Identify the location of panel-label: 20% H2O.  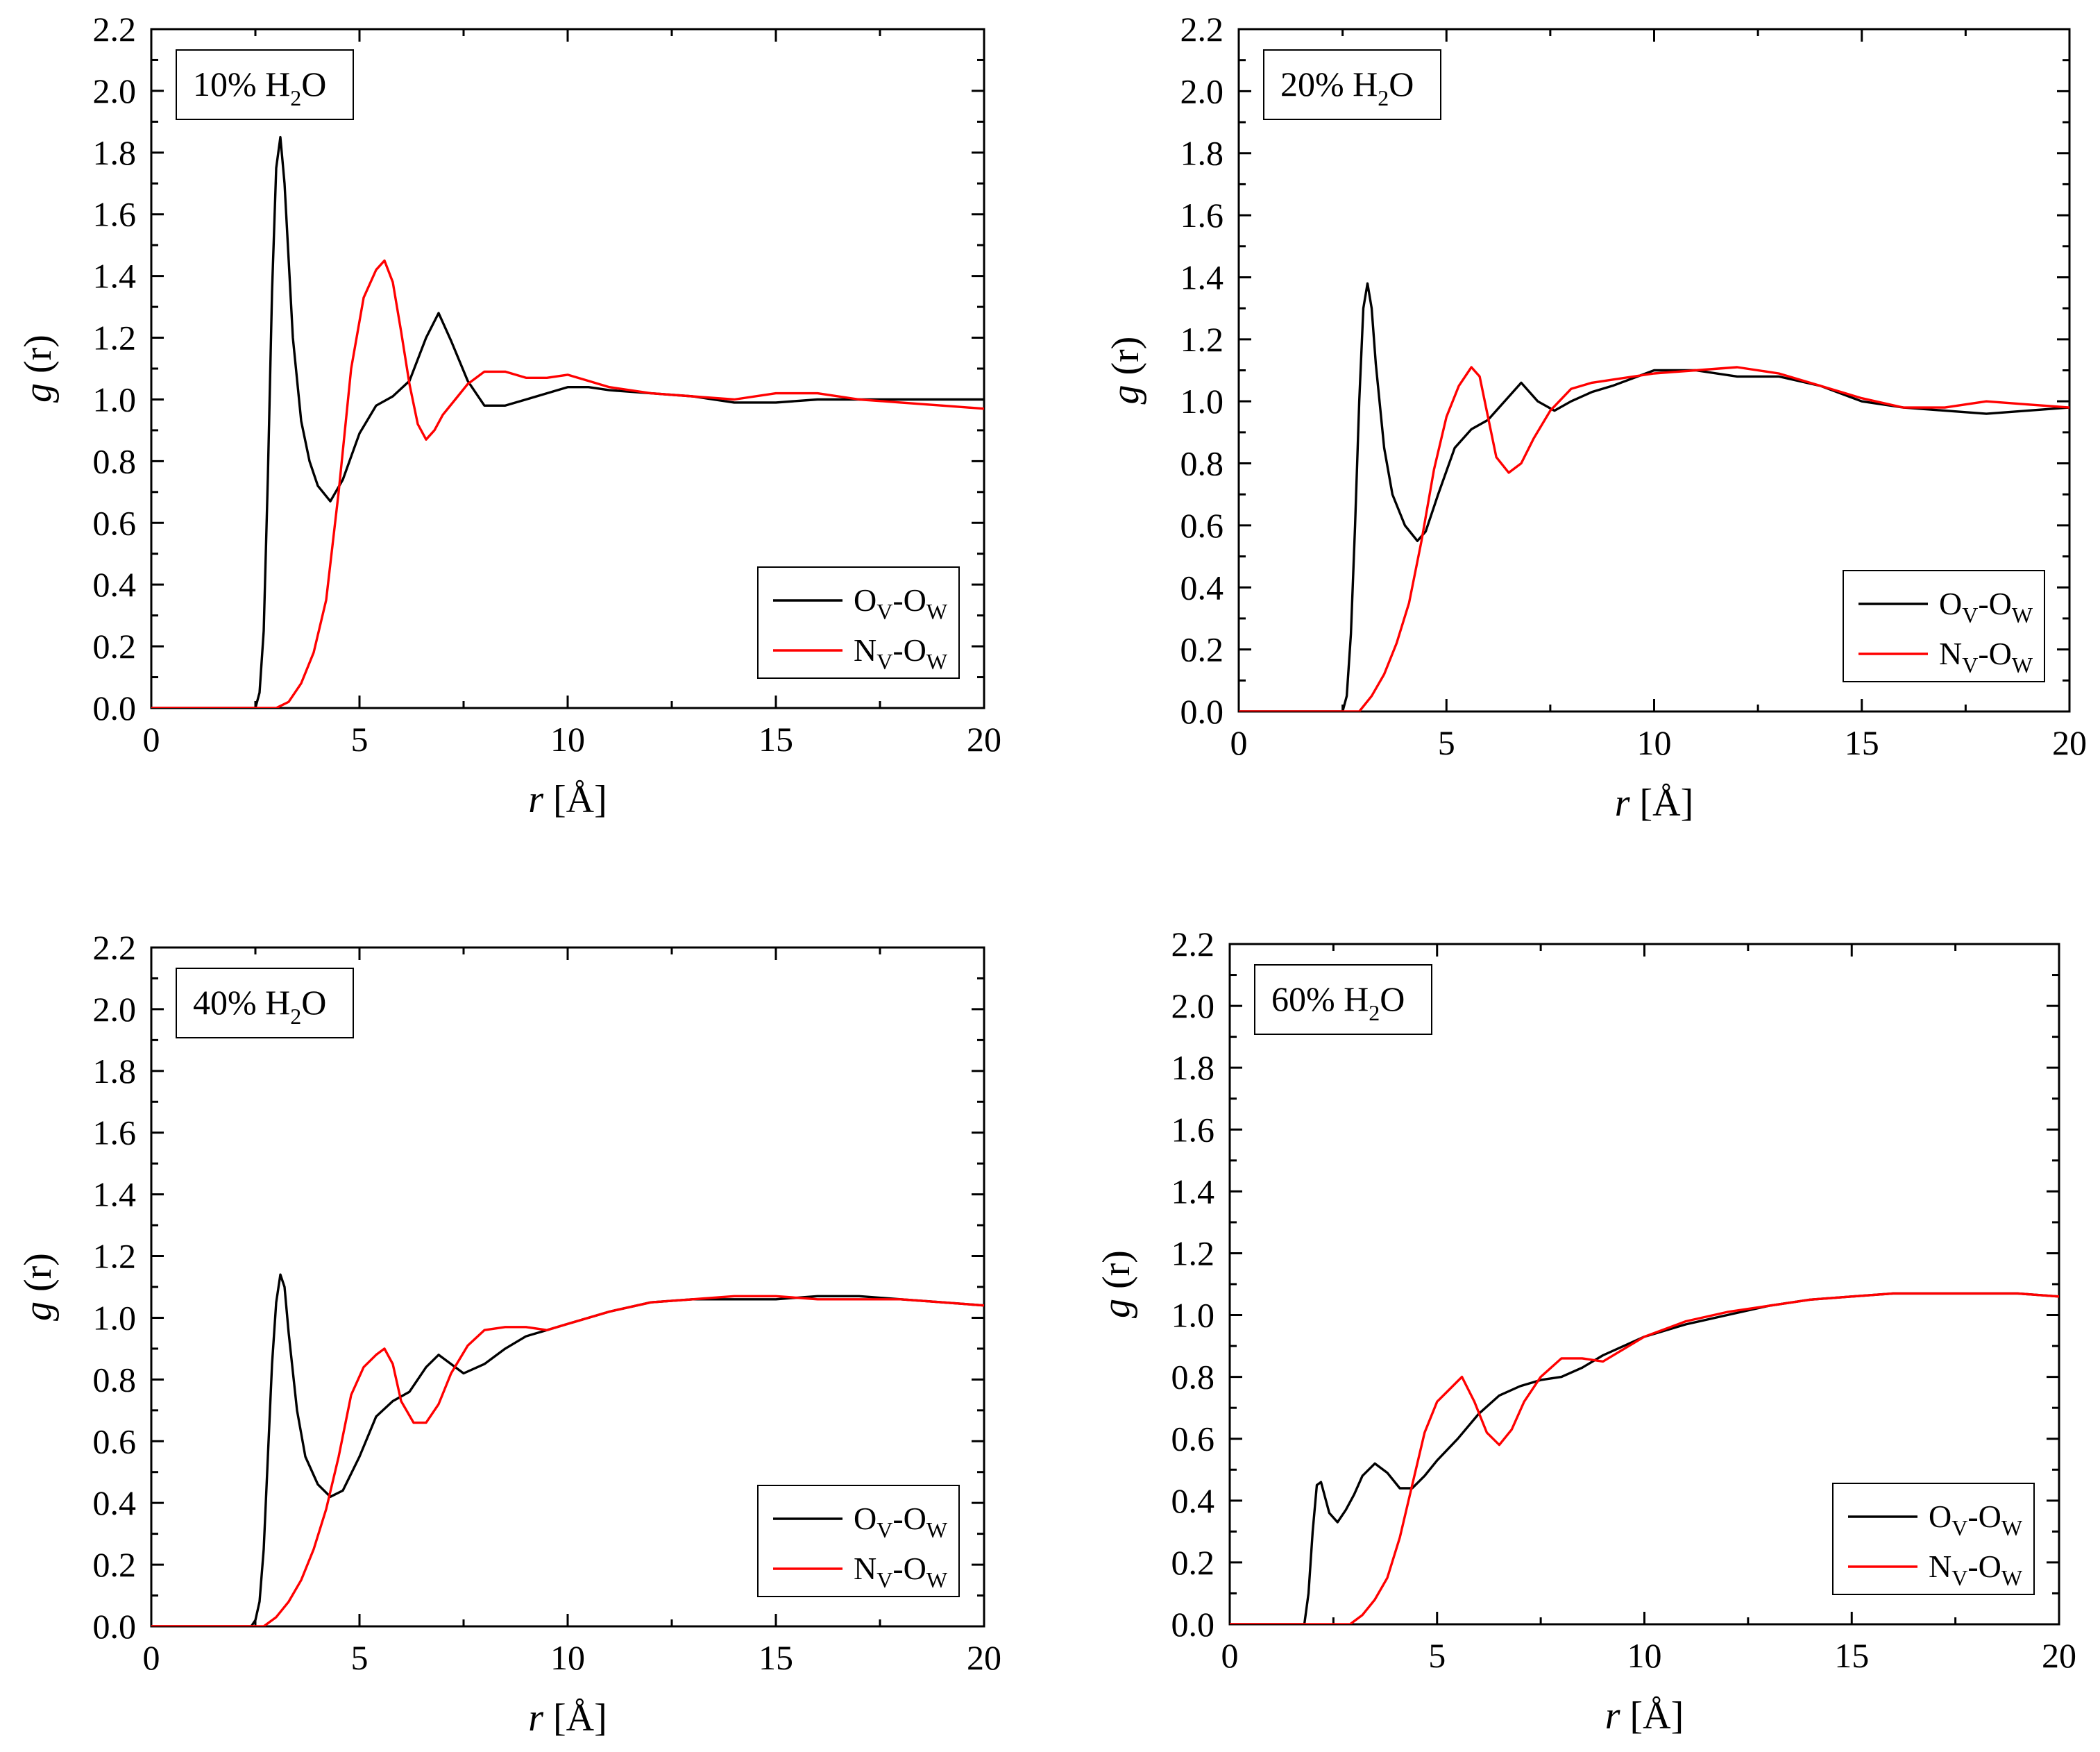
(1352, 85).